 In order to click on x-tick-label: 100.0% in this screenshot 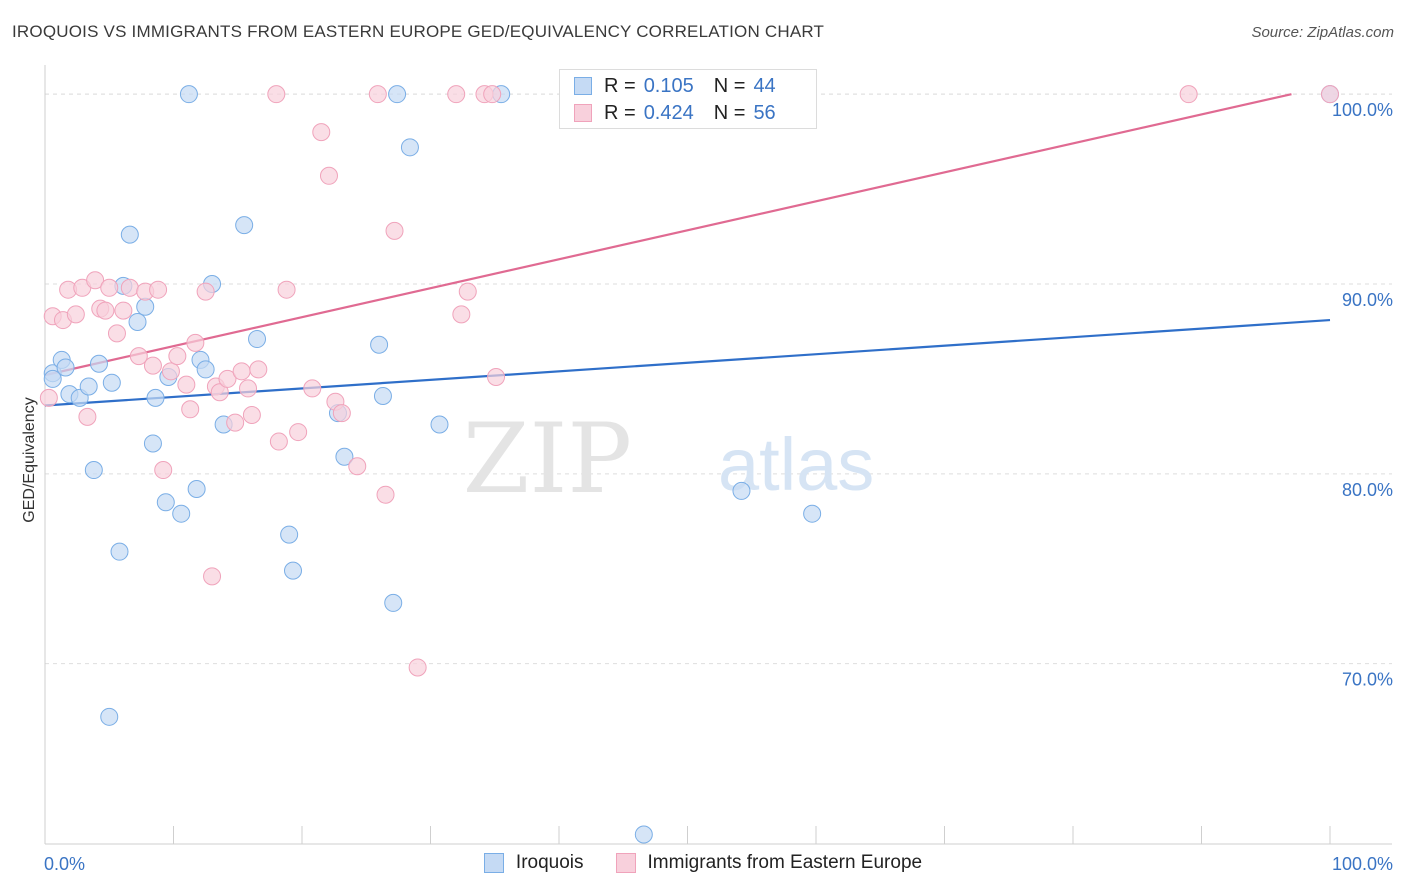, I will do `click(1362, 864)`.